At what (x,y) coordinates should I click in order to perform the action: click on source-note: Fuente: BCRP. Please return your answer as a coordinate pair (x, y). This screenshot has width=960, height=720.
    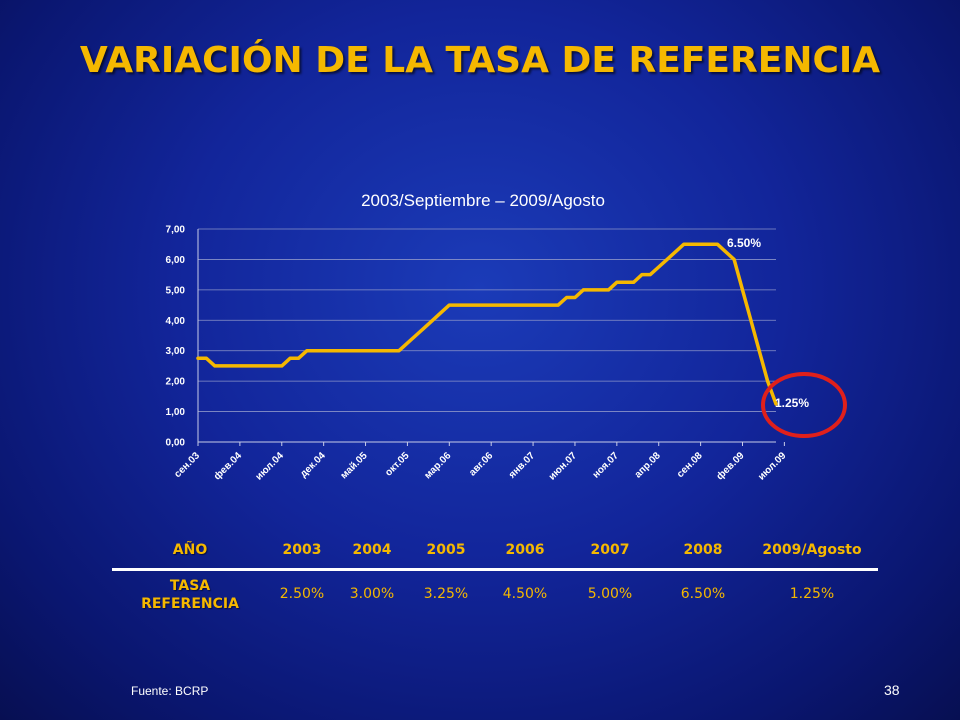
    Looking at the image, I should click on (170, 691).